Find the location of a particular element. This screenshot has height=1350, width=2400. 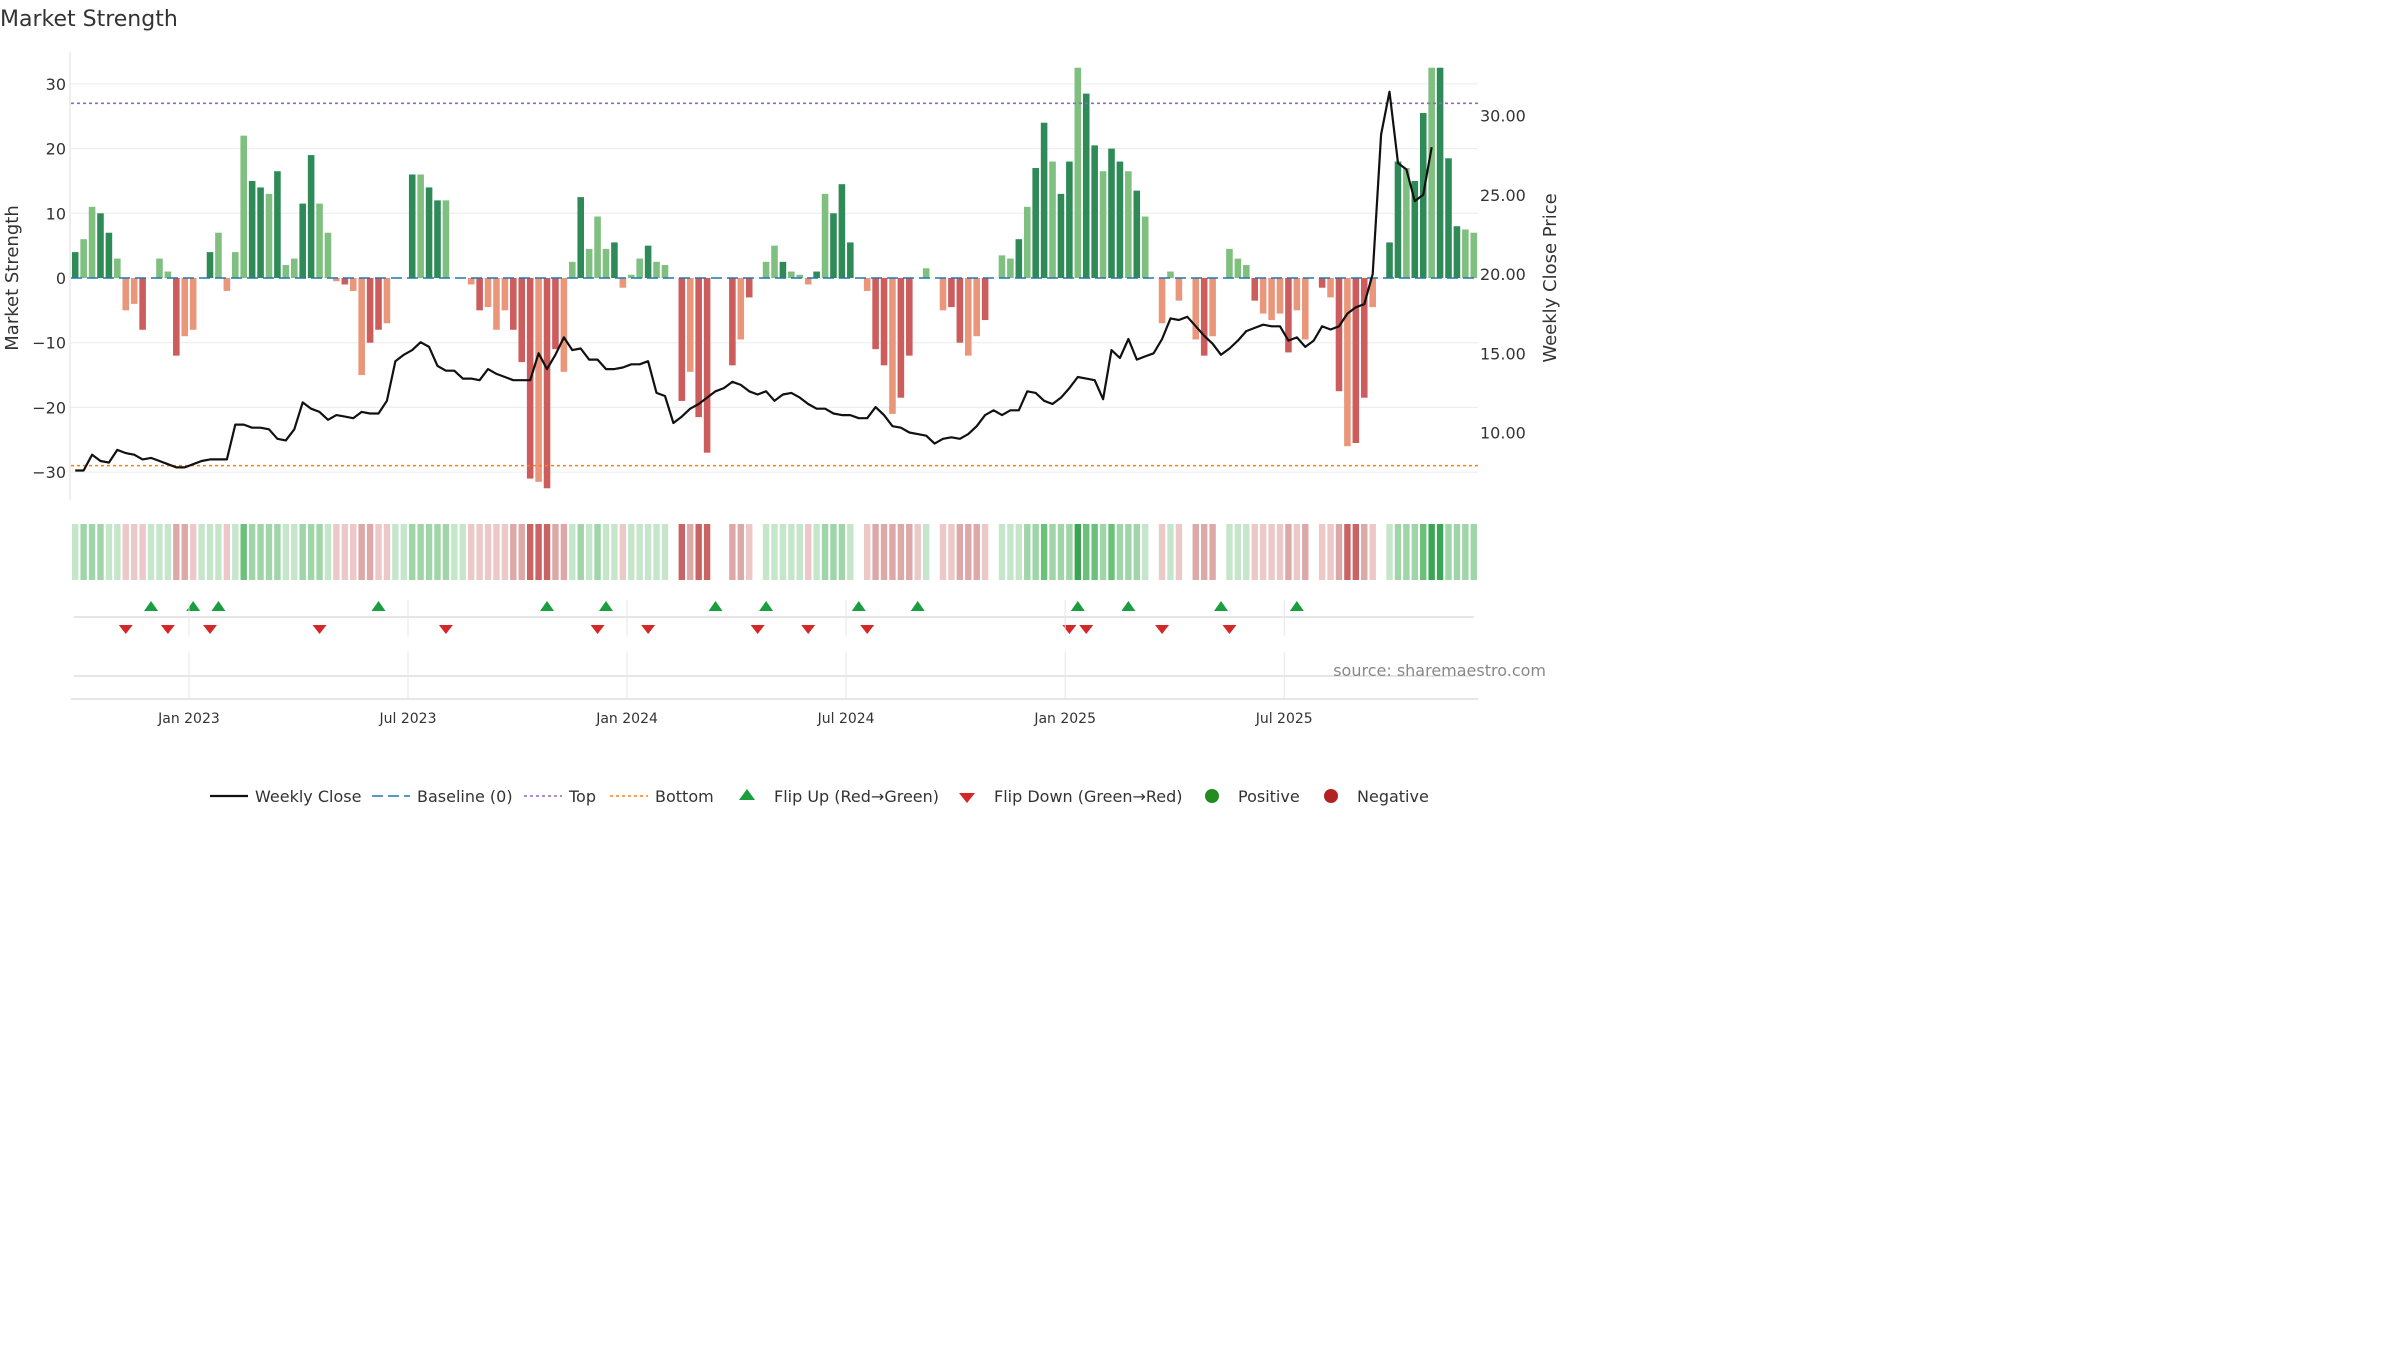

x-tick-label: Jan 2025 is located at coordinates (1064, 719).